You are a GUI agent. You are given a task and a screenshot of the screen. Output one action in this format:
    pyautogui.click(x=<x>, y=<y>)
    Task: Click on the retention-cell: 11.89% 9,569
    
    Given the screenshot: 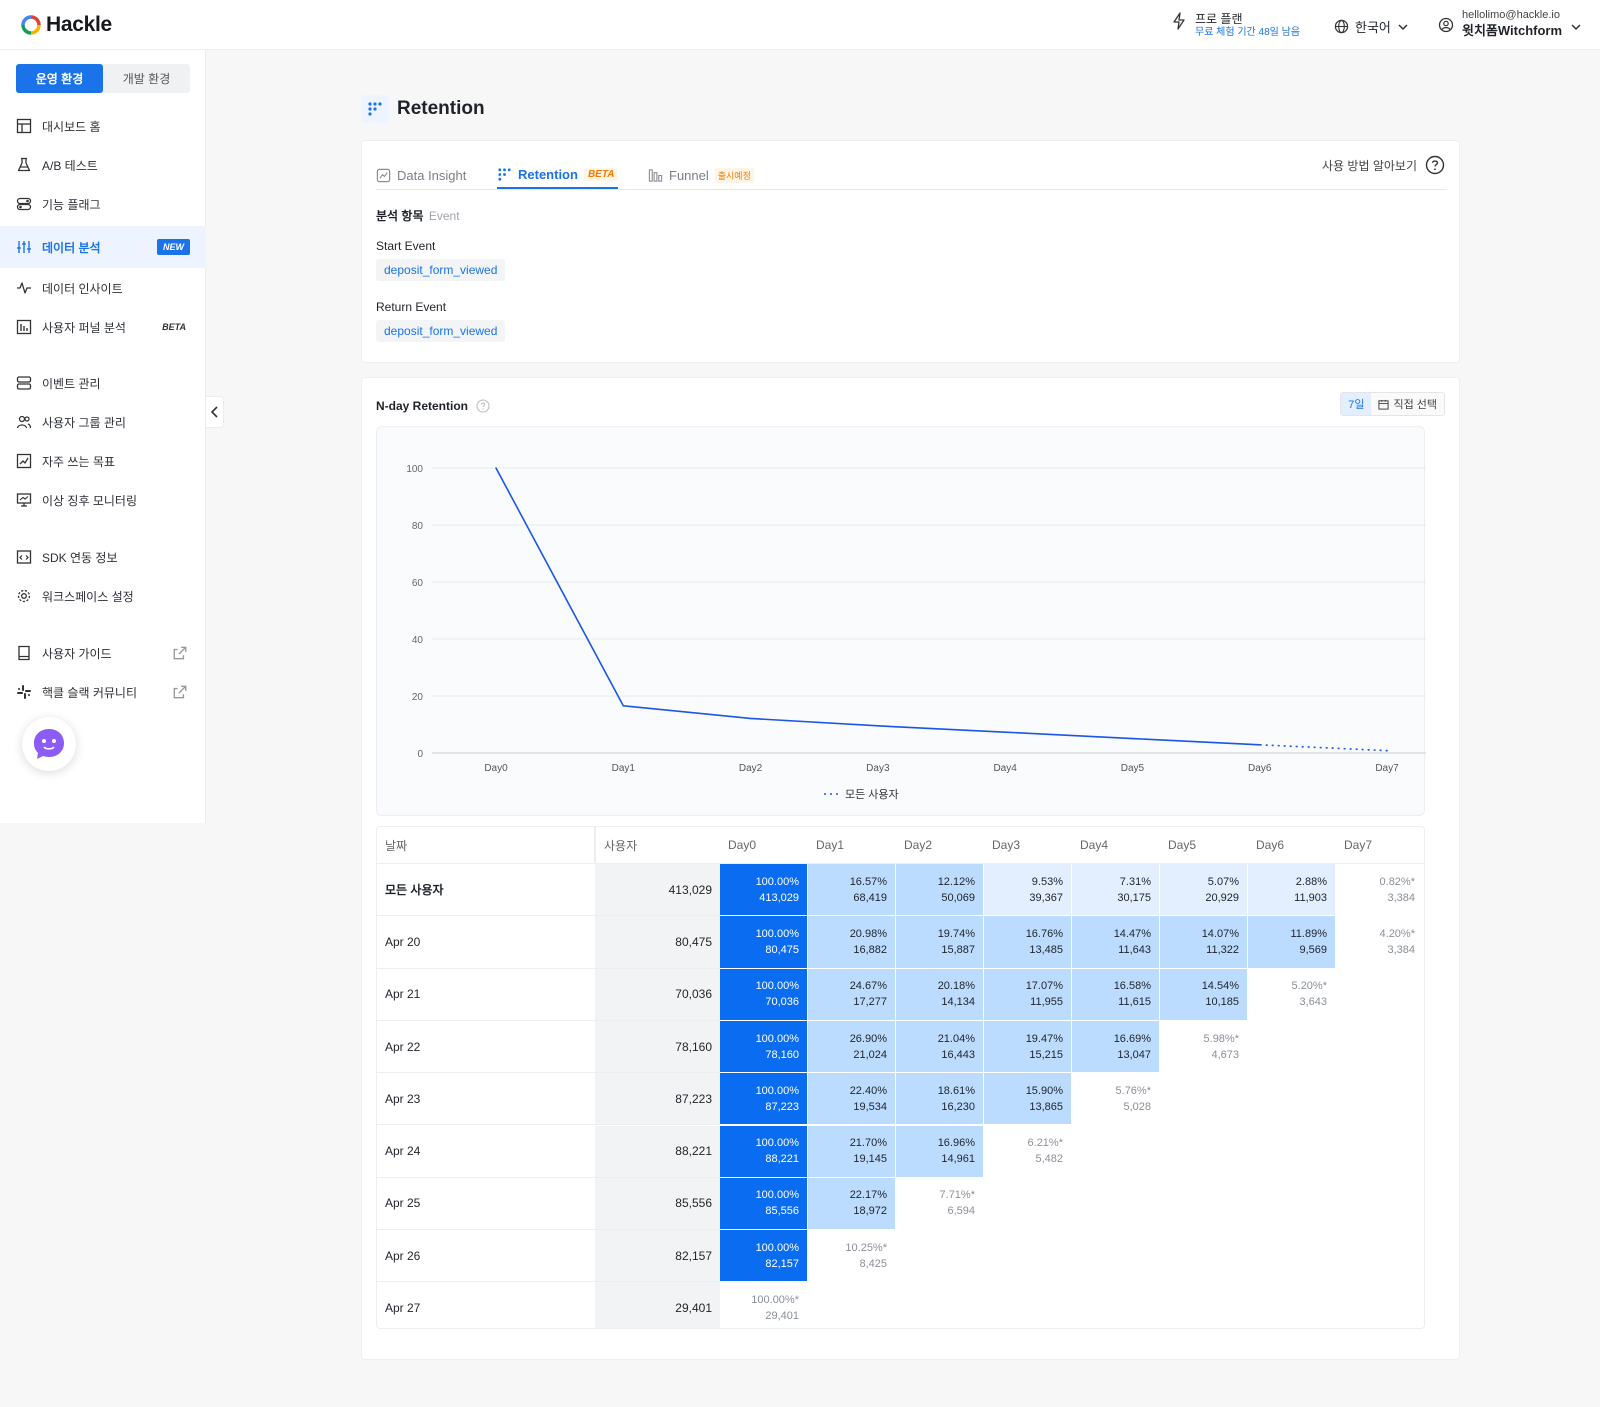 What is the action you would take?
    pyautogui.click(x=1292, y=942)
    